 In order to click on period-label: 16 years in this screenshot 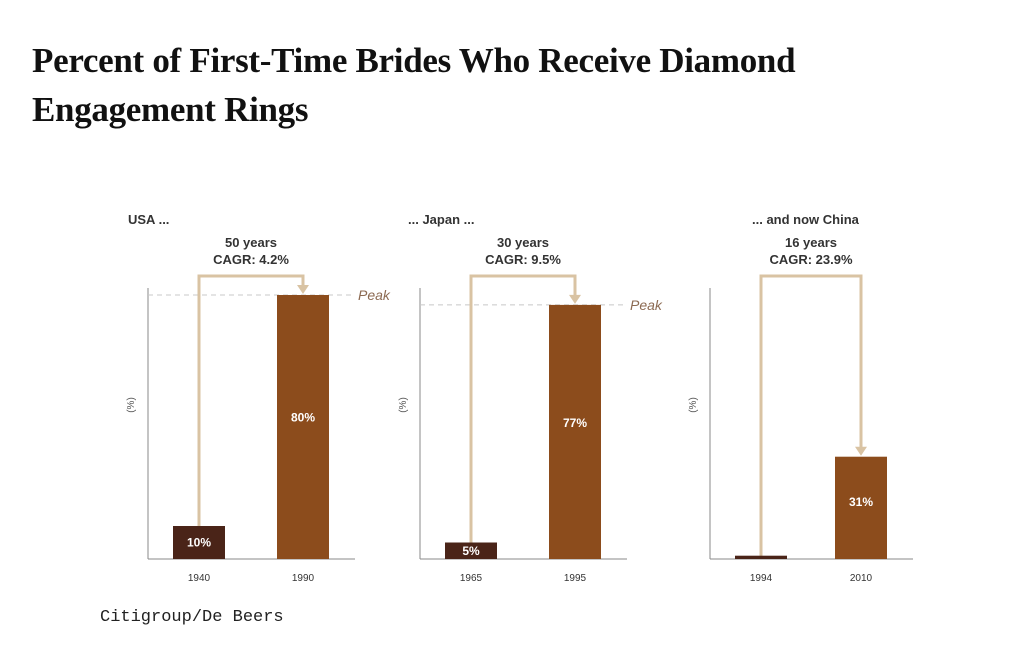, I will do `click(811, 242)`.